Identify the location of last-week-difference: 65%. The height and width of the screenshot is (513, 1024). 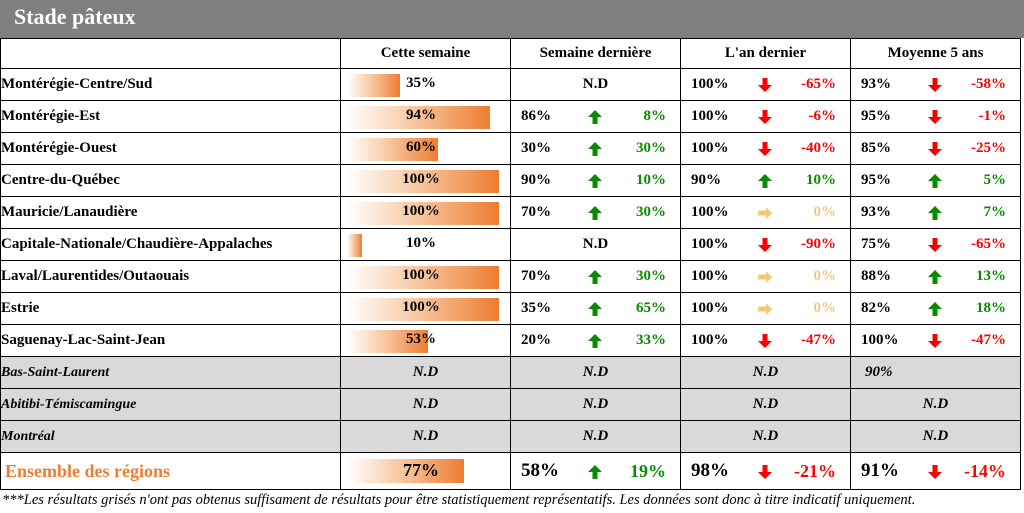
(651, 308).